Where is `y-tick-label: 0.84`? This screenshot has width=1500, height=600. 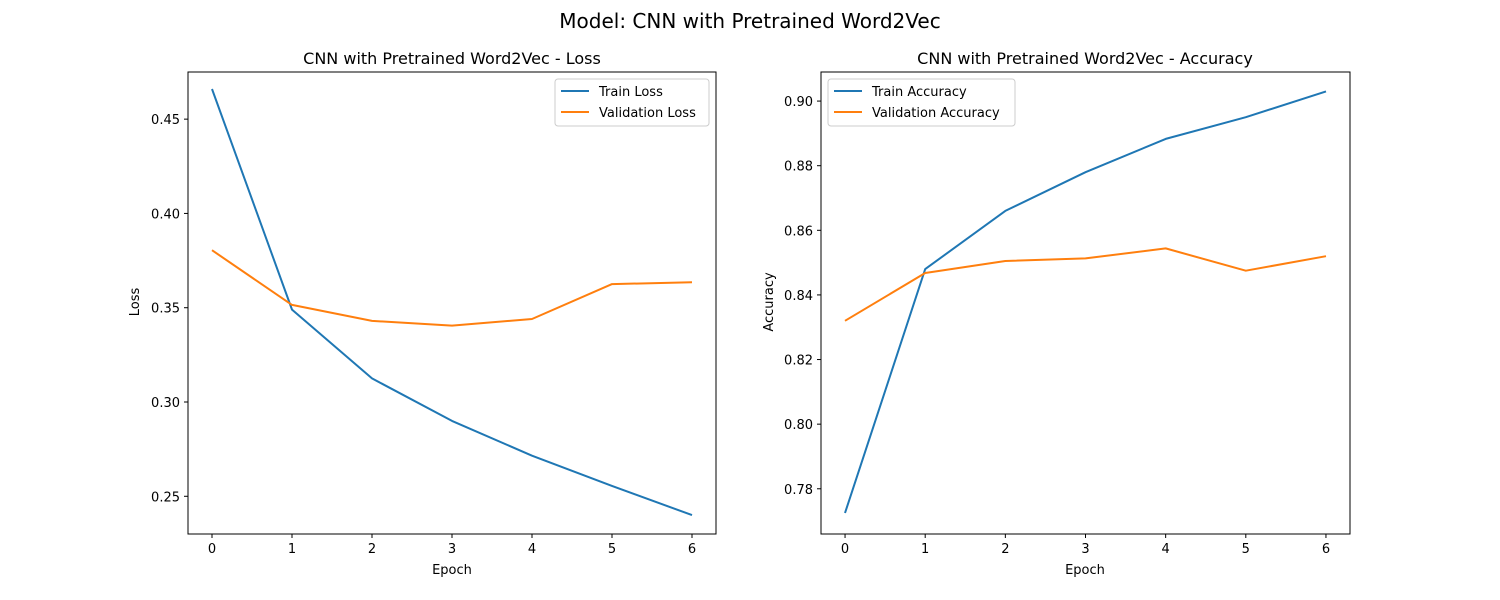
y-tick-label: 0.84 is located at coordinates (798, 296).